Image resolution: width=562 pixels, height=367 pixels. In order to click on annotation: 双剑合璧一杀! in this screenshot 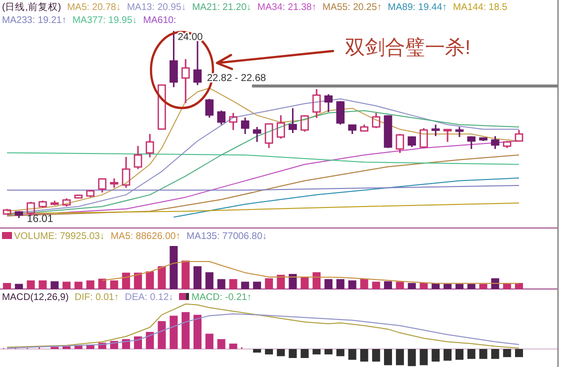, I will do `click(408, 47)`.